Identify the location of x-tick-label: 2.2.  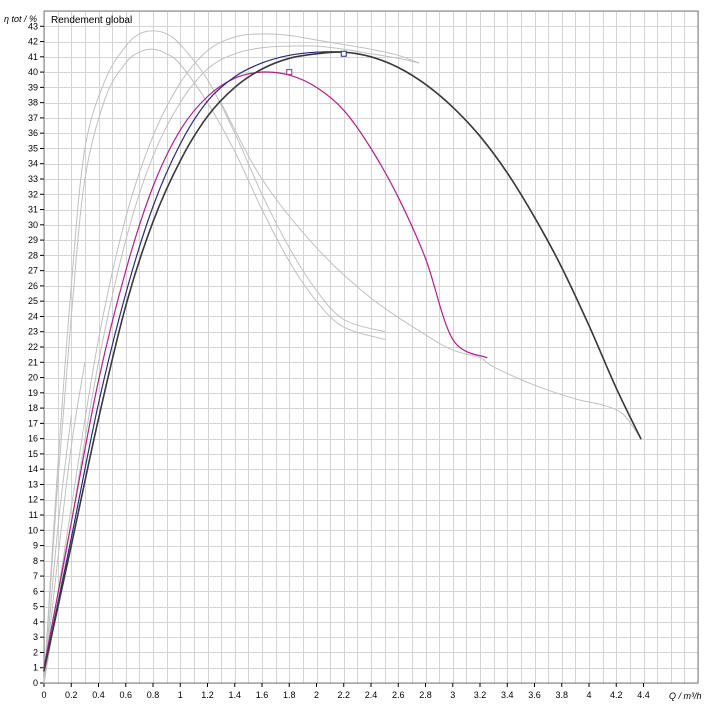
(343, 695).